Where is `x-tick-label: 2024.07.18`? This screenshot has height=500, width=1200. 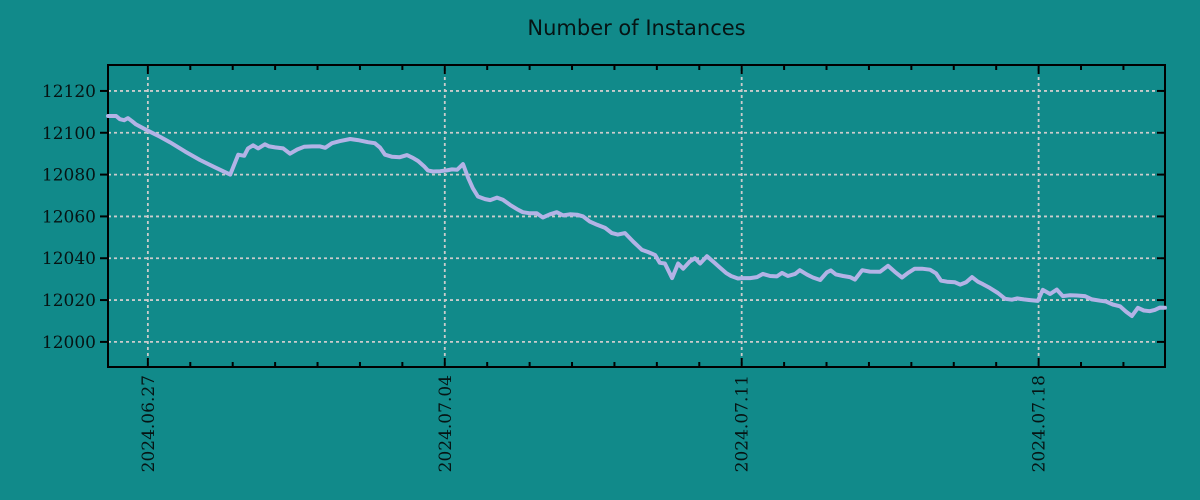 x-tick-label: 2024.07.18 is located at coordinates (1040, 423).